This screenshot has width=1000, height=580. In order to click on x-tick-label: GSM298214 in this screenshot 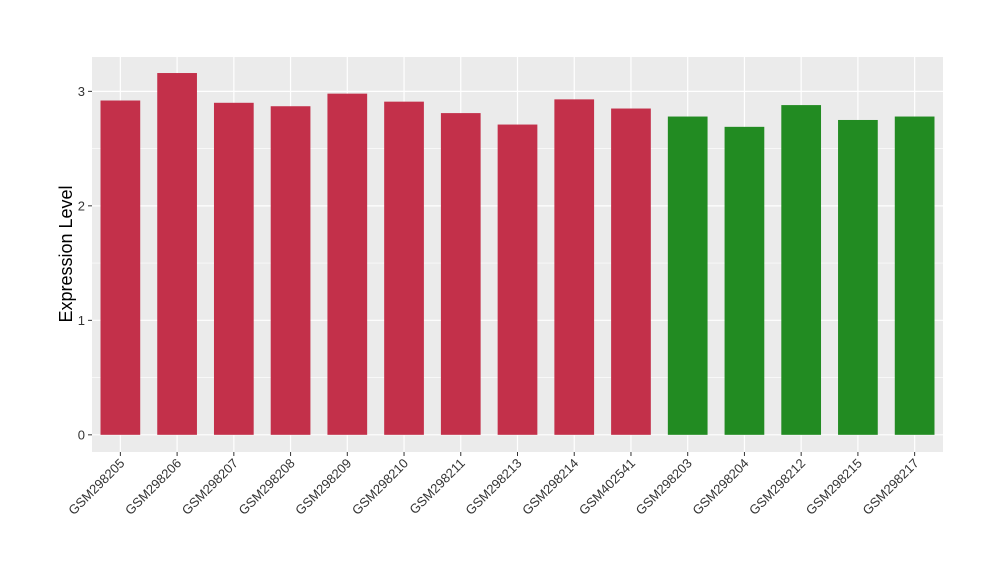, I will do `click(550, 487)`.